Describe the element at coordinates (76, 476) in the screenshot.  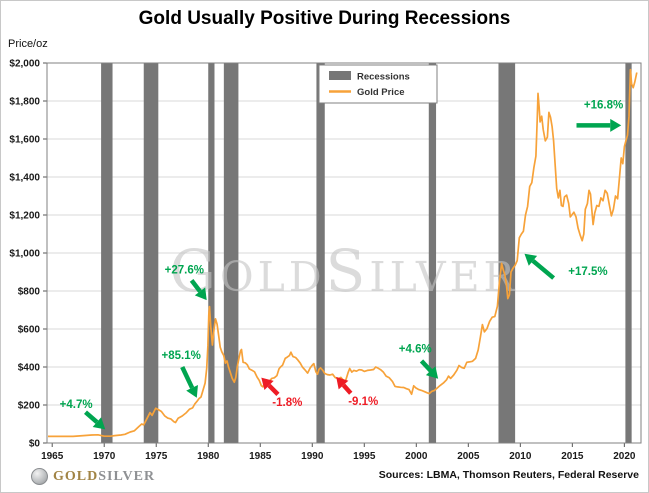
I see `logo-gold-text: GOLD` at that location.